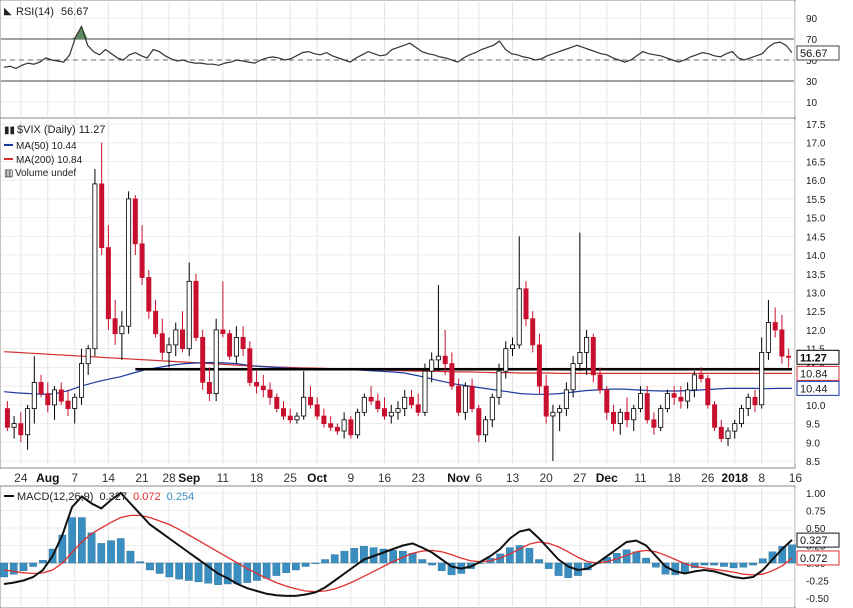  Describe the element at coordinates (817, 582) in the screenshot. I see `macd-tick-label: -0.25` at that location.